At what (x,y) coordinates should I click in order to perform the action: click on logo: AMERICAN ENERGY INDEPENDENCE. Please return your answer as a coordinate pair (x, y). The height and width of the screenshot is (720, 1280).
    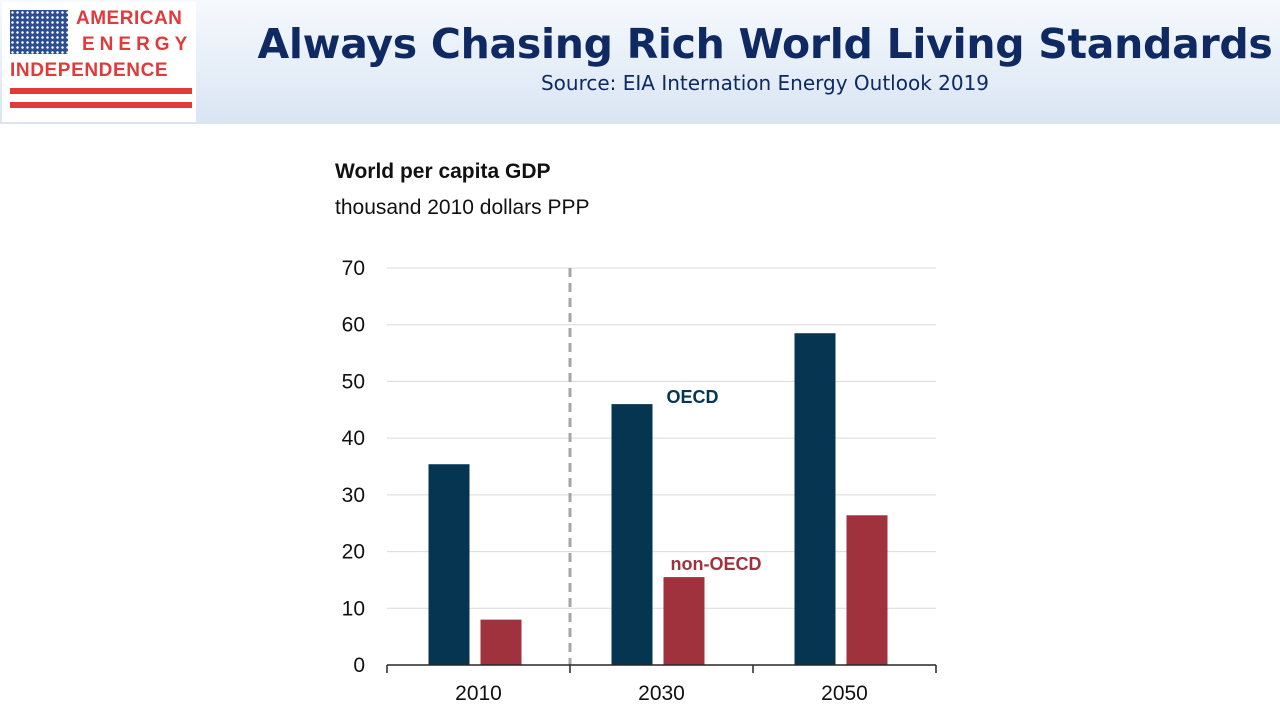
    Looking at the image, I should click on (99, 62).